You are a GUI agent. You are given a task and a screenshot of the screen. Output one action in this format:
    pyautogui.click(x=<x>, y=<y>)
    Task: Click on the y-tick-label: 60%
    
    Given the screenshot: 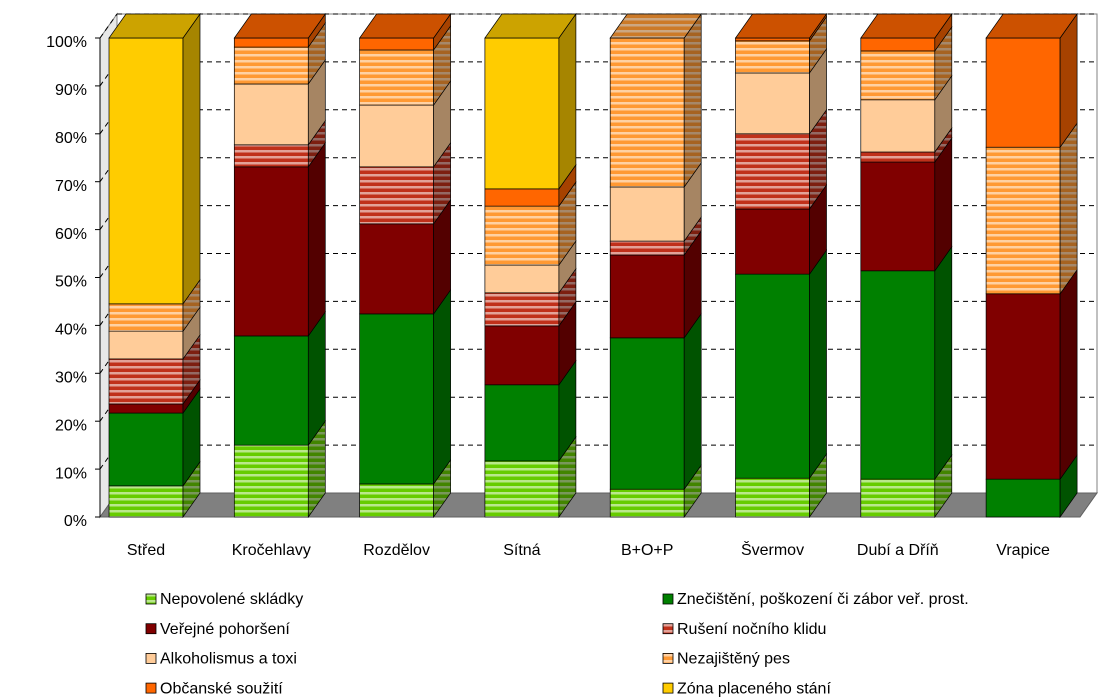 What is the action you would take?
    pyautogui.click(x=71, y=234)
    